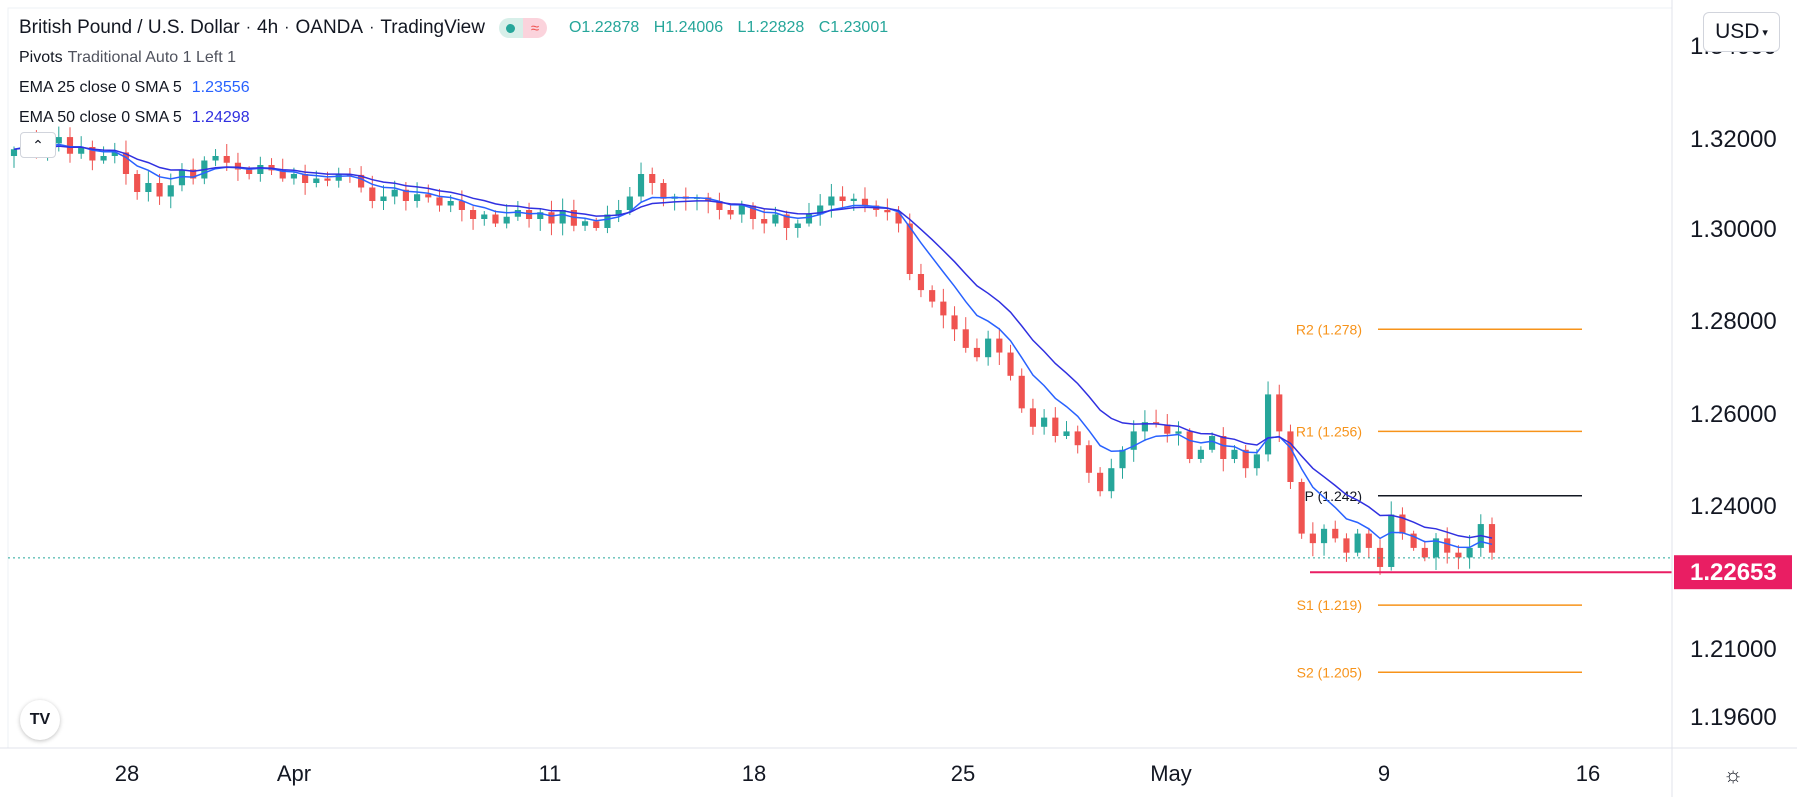 This screenshot has height=802, width=1797. What do you see at coordinates (1737, 31) in the screenshot?
I see `currency-label: USD` at bounding box center [1737, 31].